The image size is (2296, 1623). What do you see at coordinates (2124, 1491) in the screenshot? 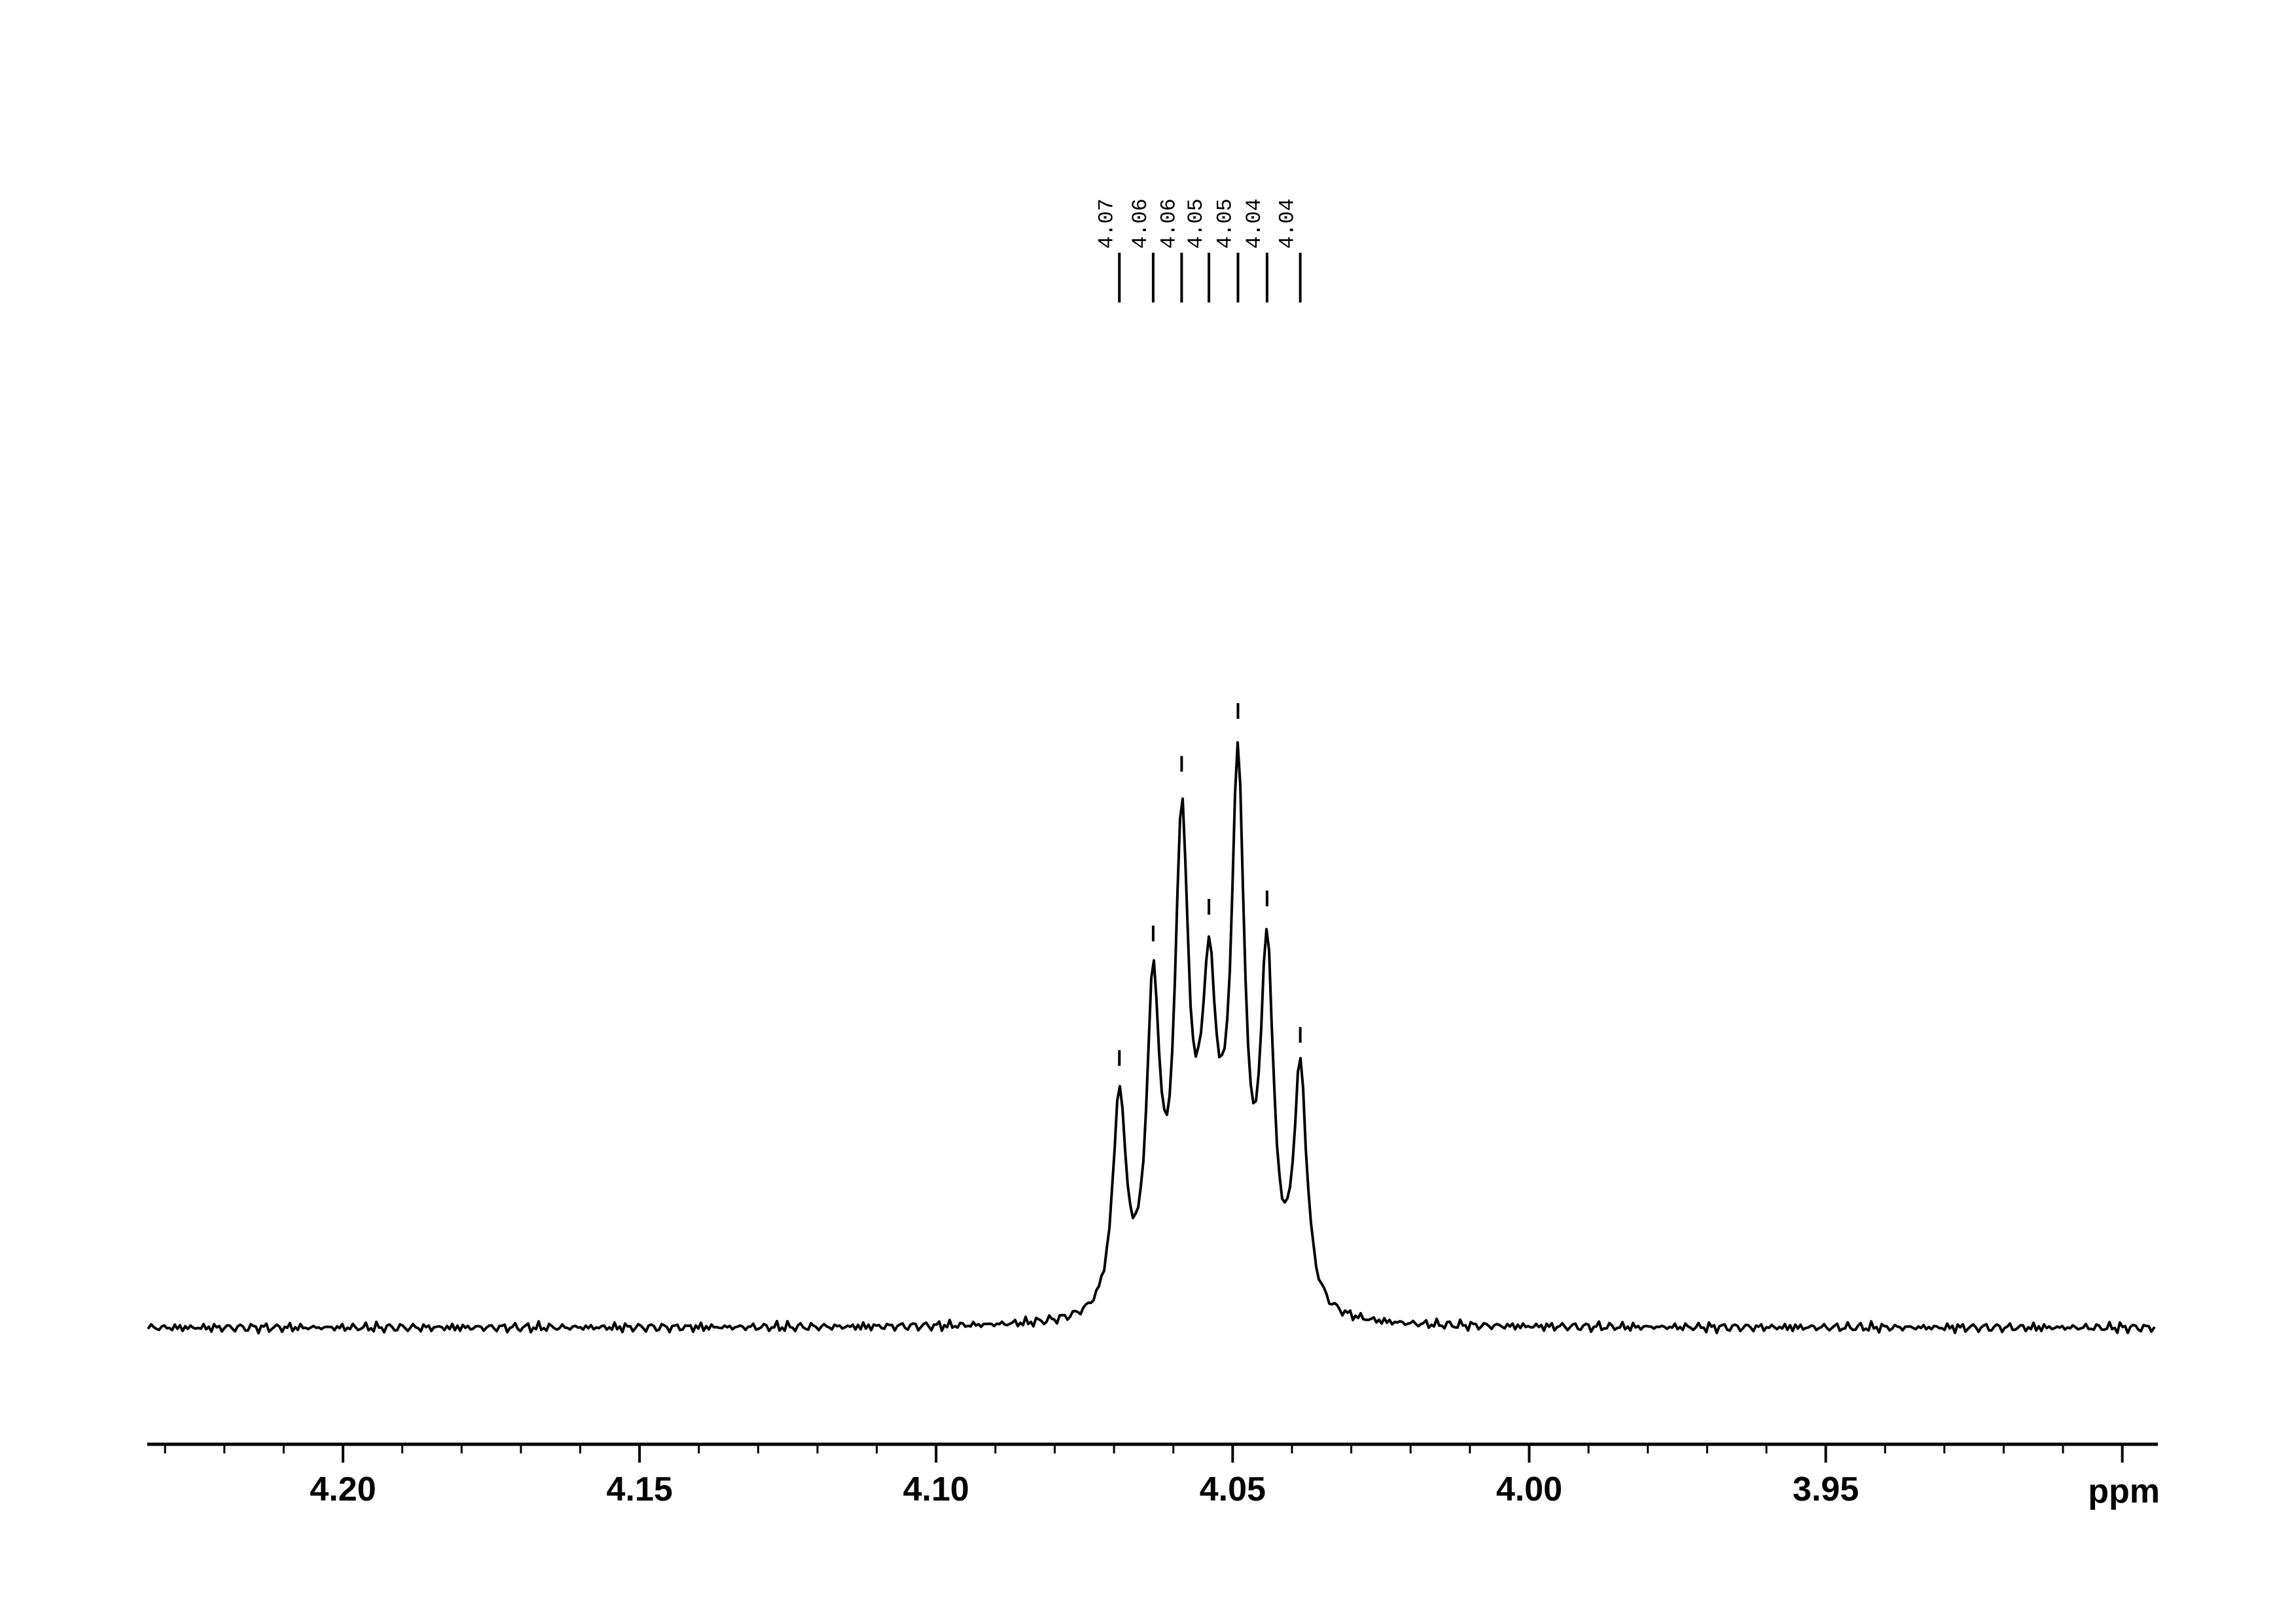
I see `x-axis-unit-label: ppm` at bounding box center [2124, 1491].